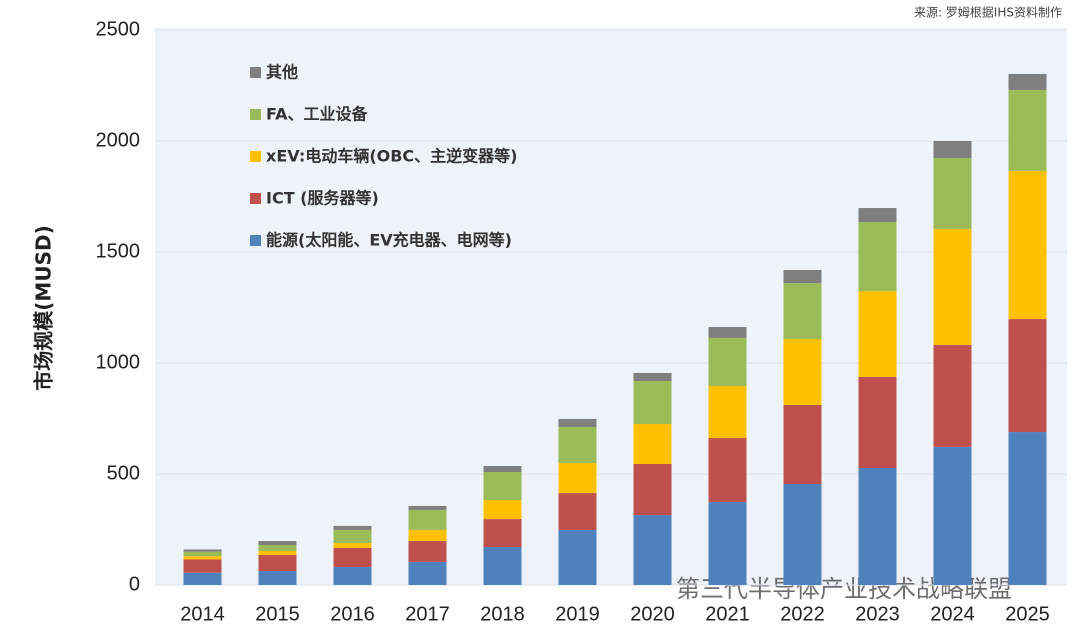  Describe the element at coordinates (322, 198) in the screenshot. I see `legend-label: ICT (服务器等)` at that location.